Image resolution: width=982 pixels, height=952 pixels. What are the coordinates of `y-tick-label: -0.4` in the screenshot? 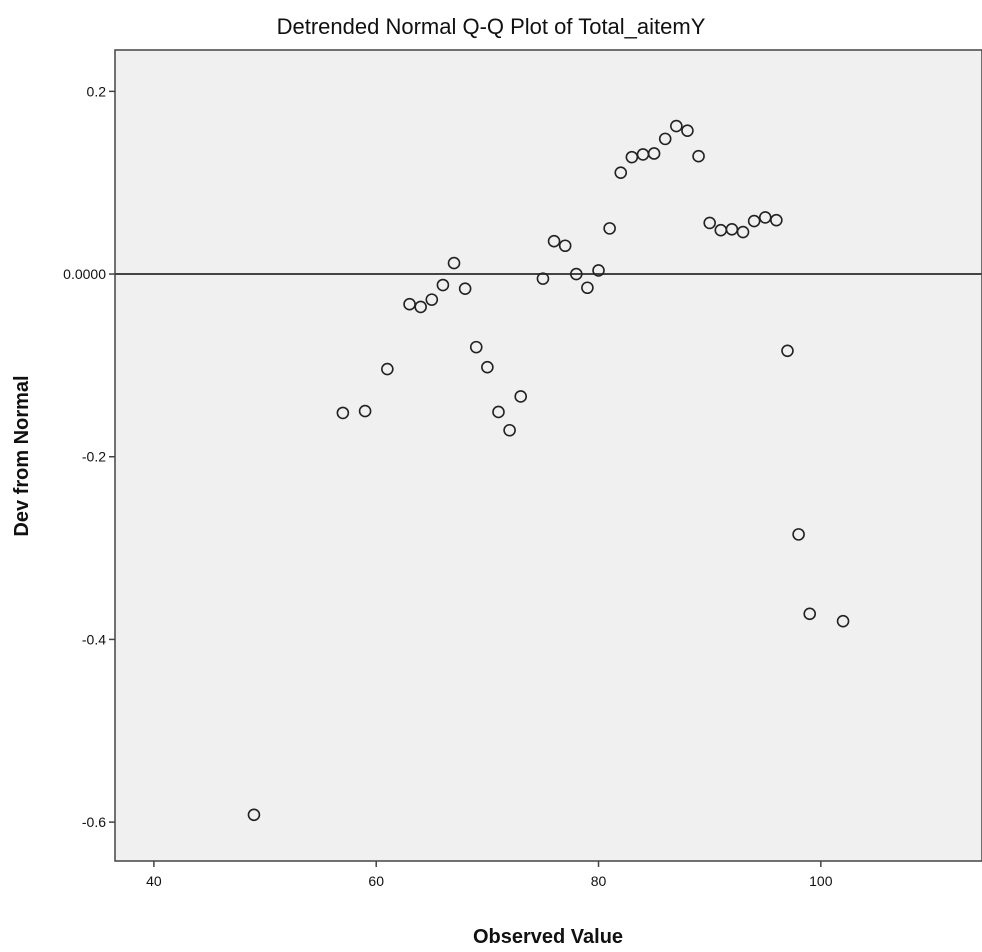 It's located at (94, 639).